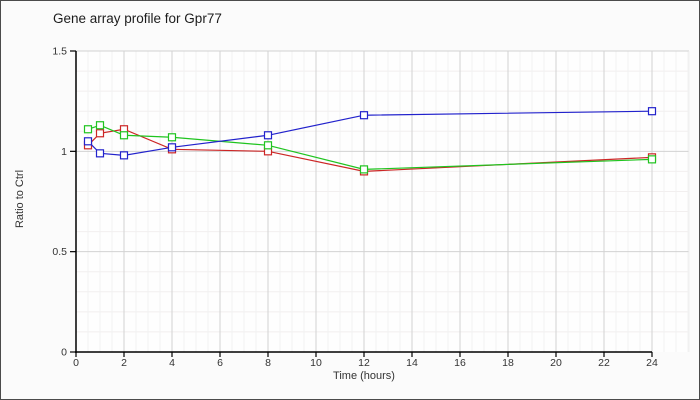  Describe the element at coordinates (220, 363) in the screenshot. I see `x-tick-label: 6` at that location.